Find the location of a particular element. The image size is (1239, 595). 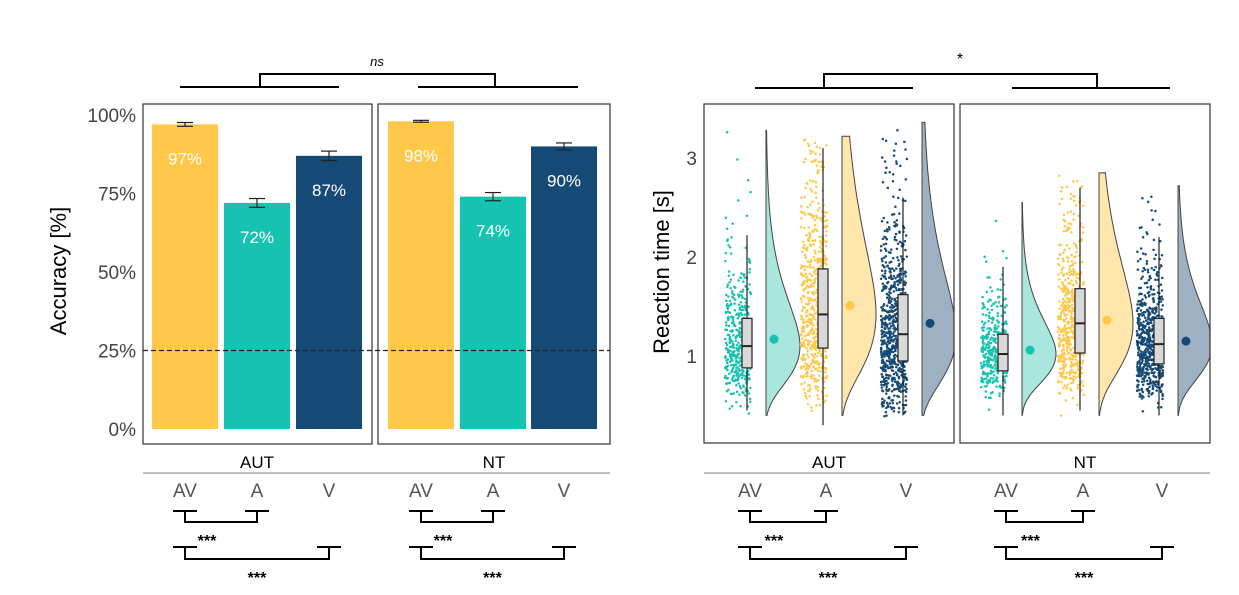

rt-facet-label-nt: NT is located at coordinates (1085, 462).